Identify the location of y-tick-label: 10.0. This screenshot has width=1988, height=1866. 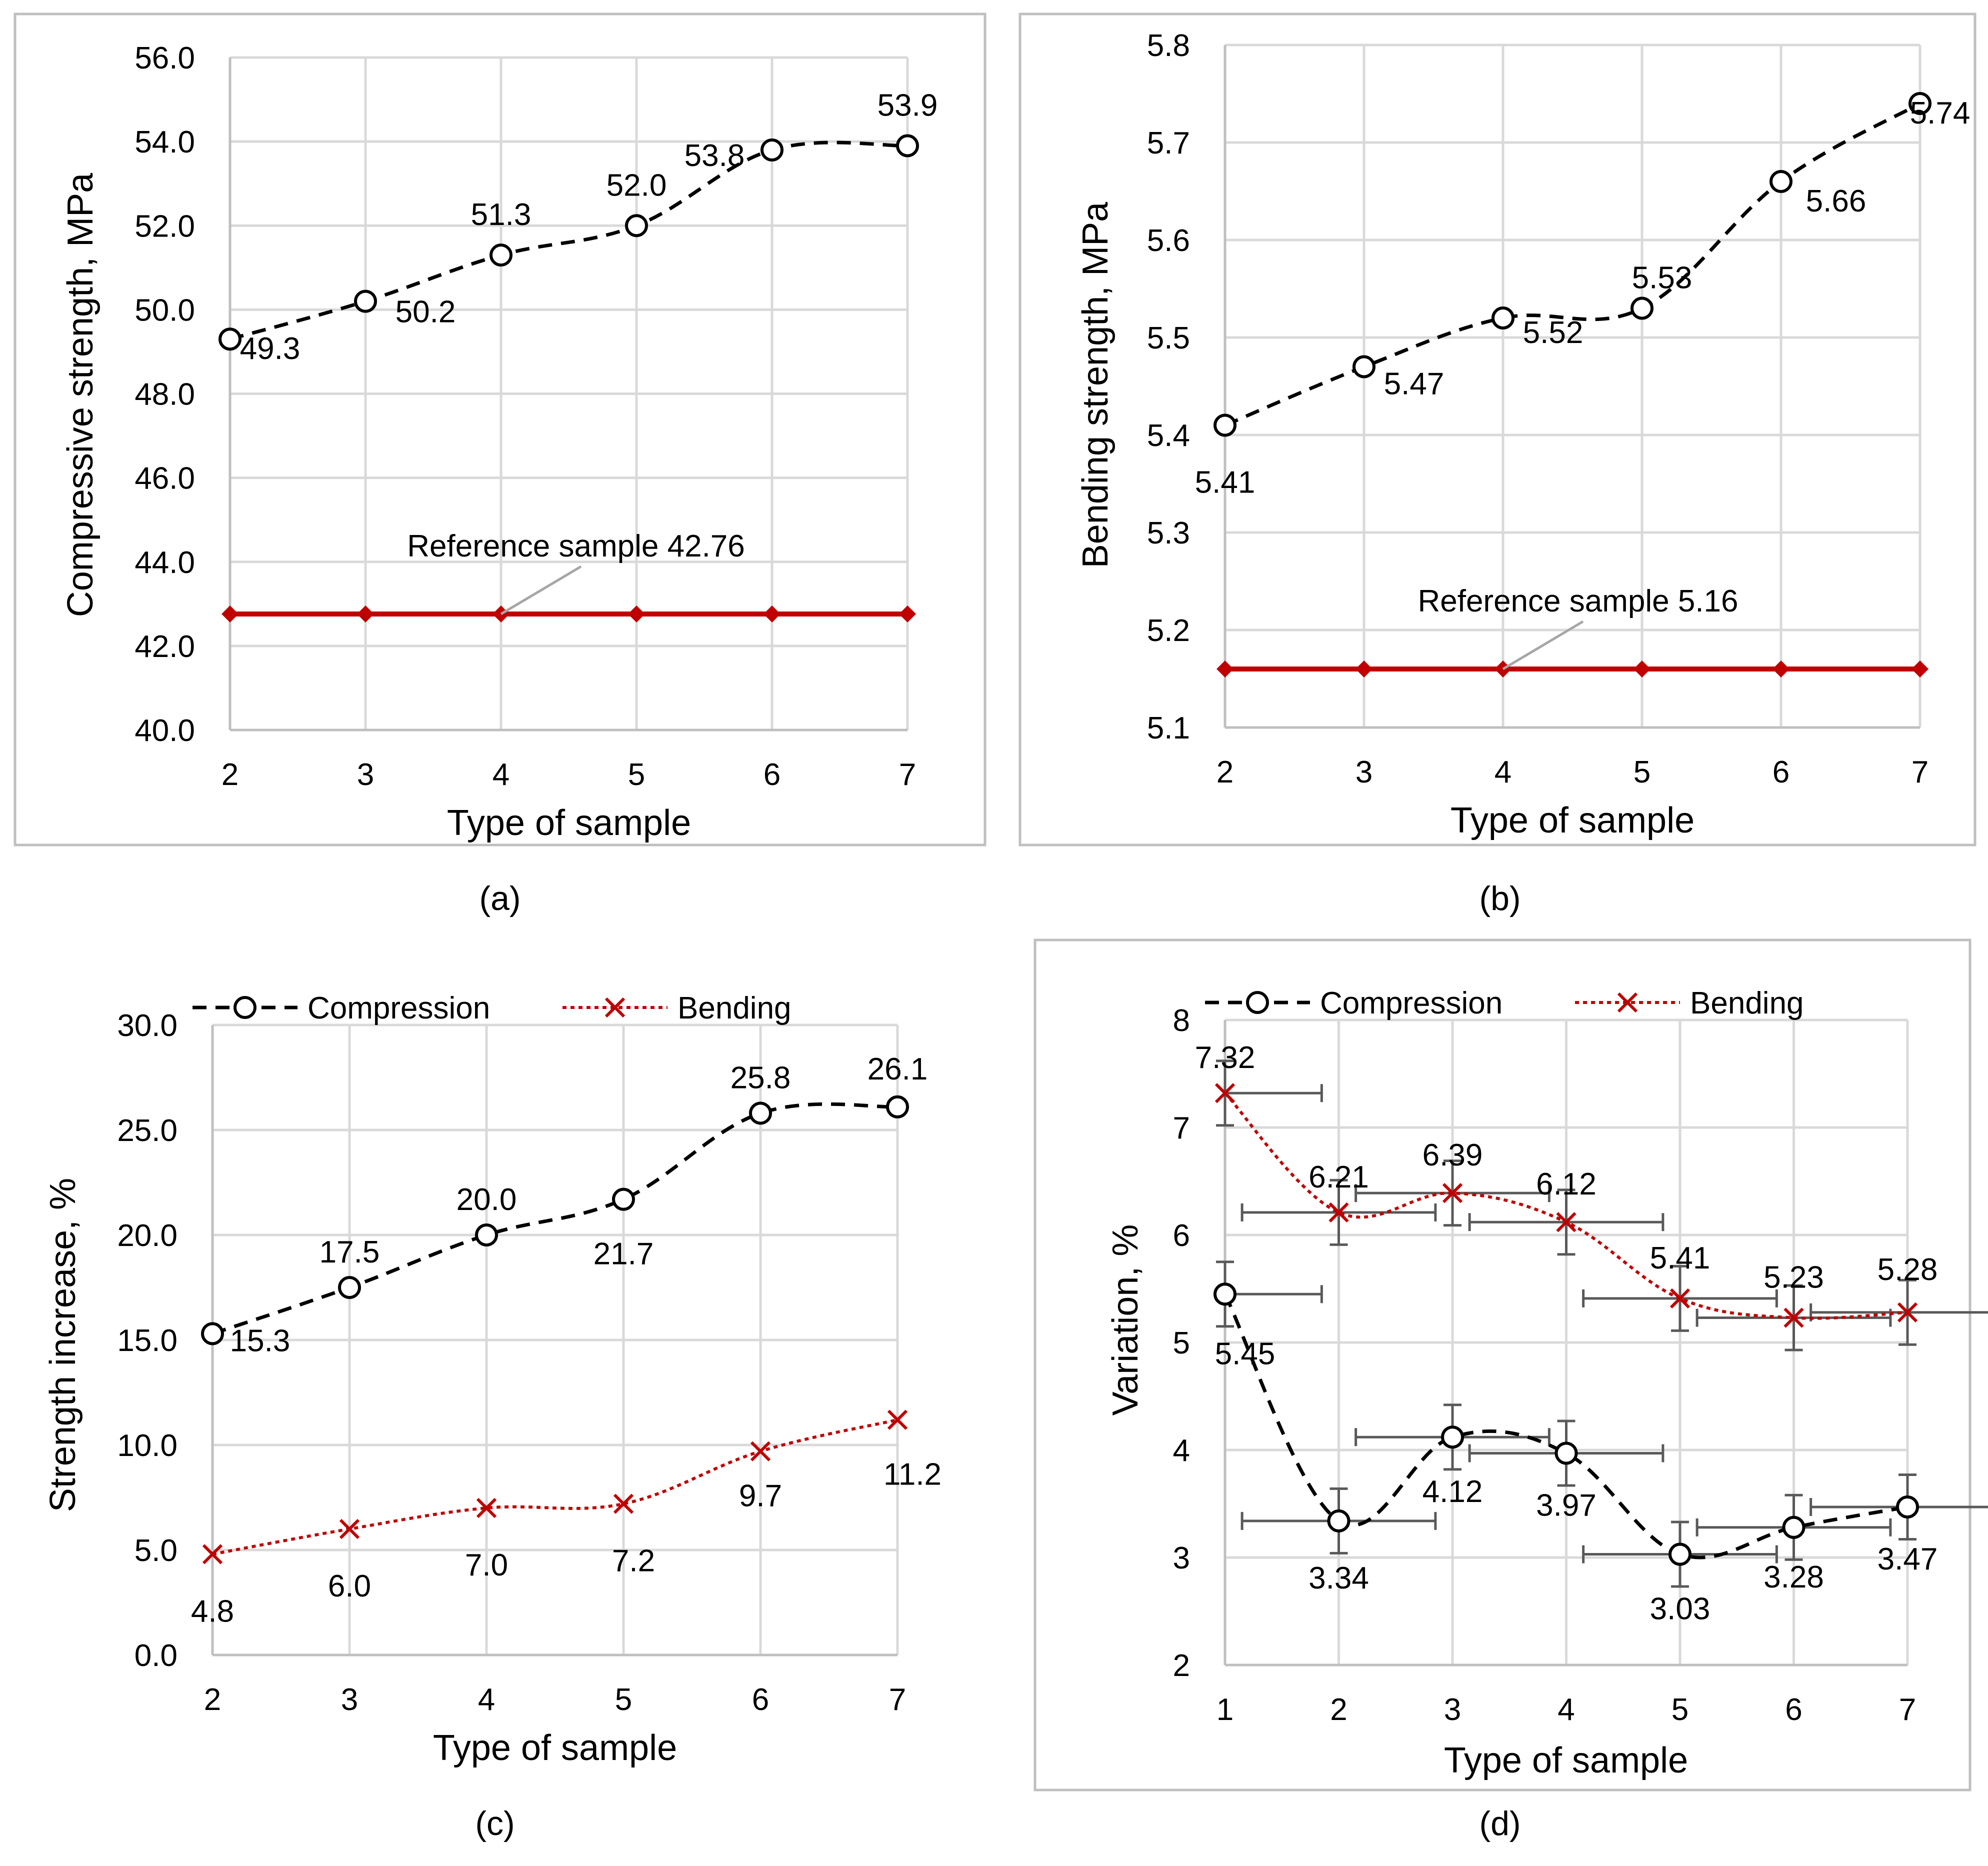
(147, 1445).